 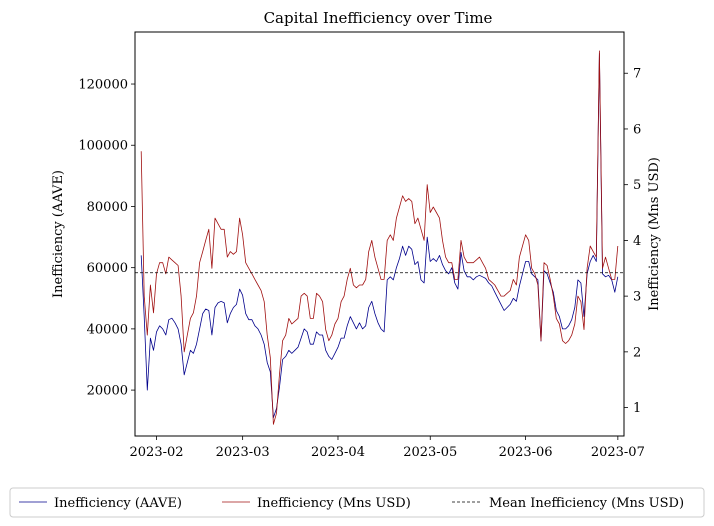 I want to click on legend-box, so click(x=357, y=502).